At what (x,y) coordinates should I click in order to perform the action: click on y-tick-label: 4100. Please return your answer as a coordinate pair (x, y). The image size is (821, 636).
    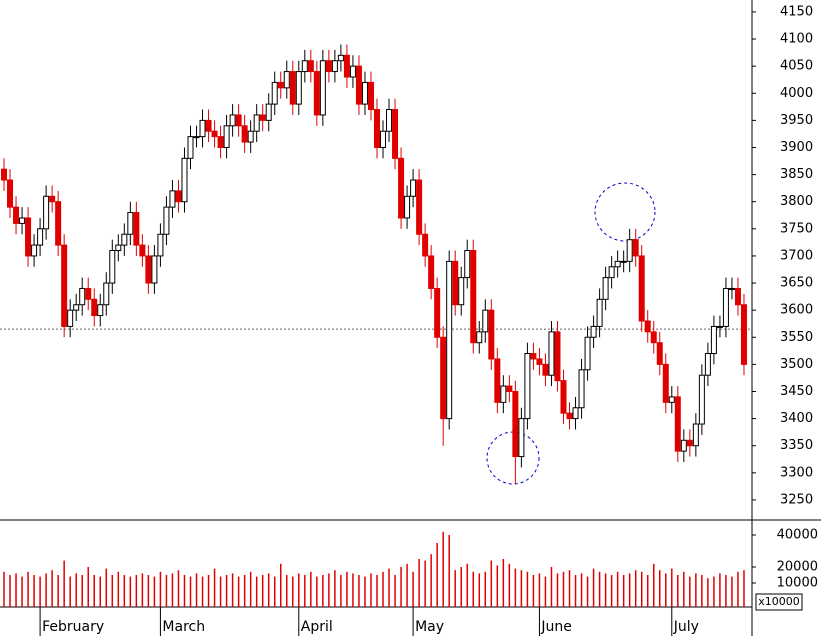
    Looking at the image, I should click on (796, 39).